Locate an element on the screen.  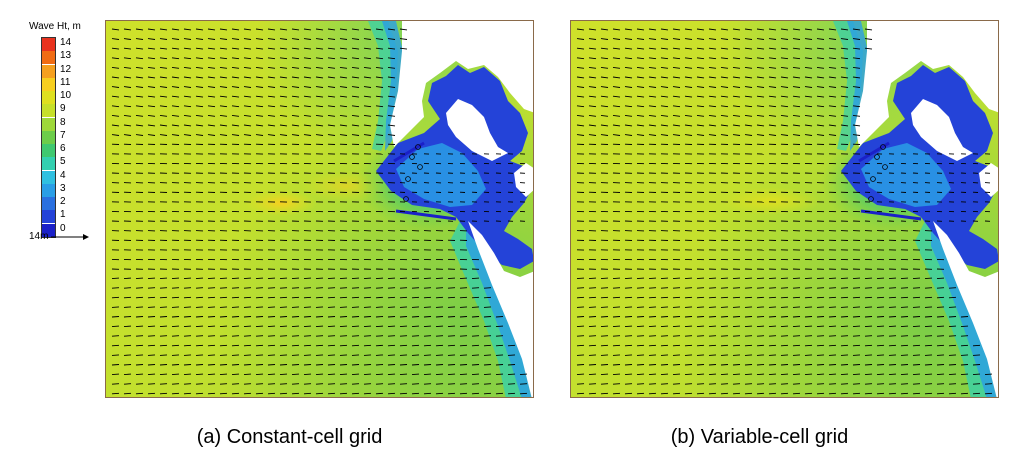
north-surf-zone is located at coordinates (858, 86).